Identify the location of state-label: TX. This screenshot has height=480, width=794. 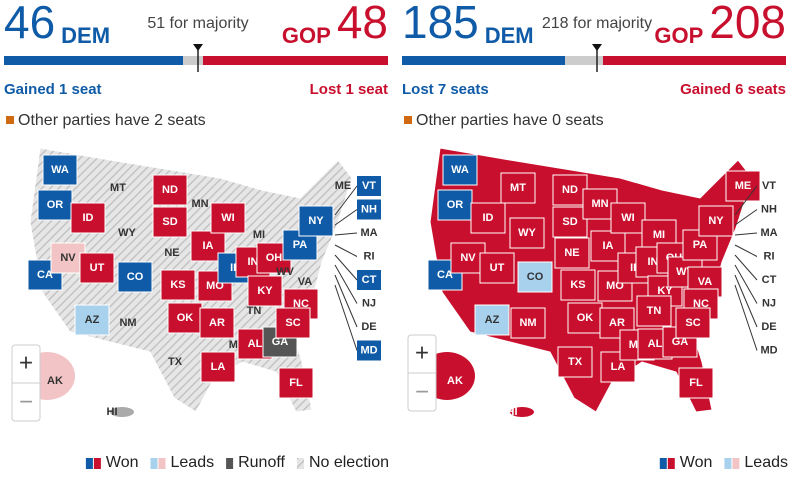
(575, 362).